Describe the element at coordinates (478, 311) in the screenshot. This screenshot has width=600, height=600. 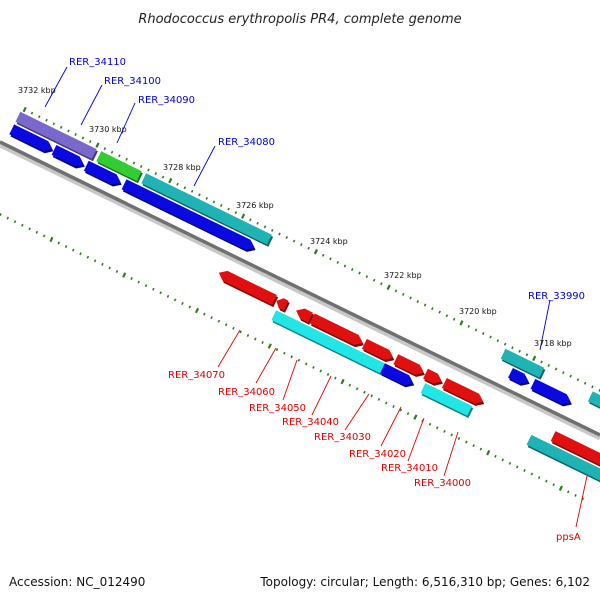
I see `kbp-label: 3720 kbp` at that location.